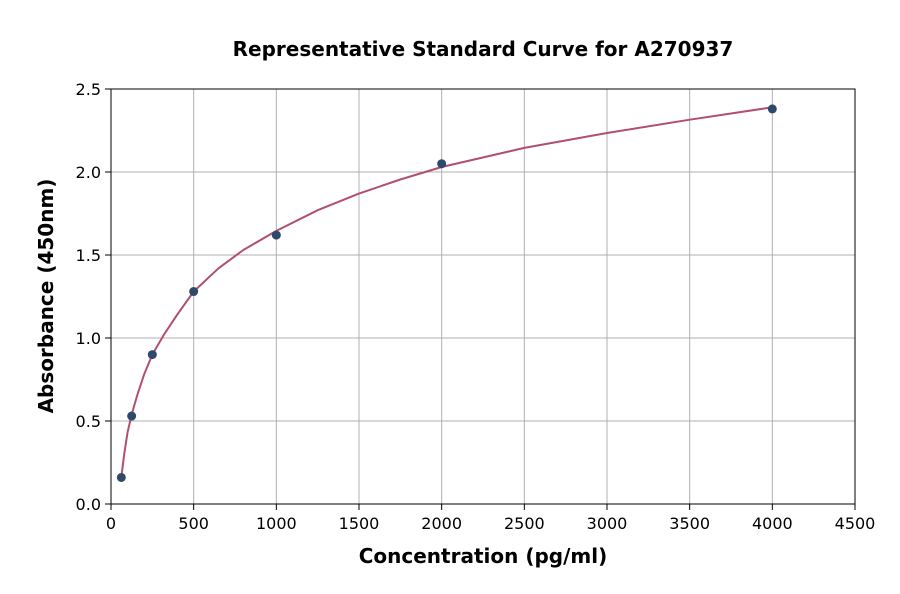  Describe the element at coordinates (607, 523) in the screenshot. I see `x-tick-label: 3000` at that location.